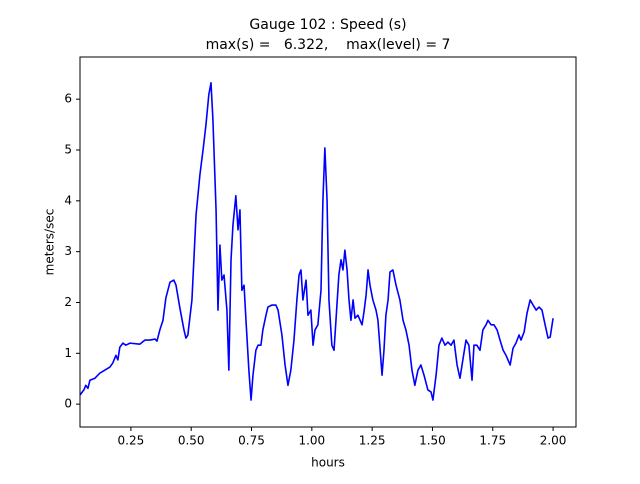  What do you see at coordinates (328, 45) in the screenshot?
I see `chart-subtitle: max(s) = 6.322, max(level) = 7` at bounding box center [328, 45].